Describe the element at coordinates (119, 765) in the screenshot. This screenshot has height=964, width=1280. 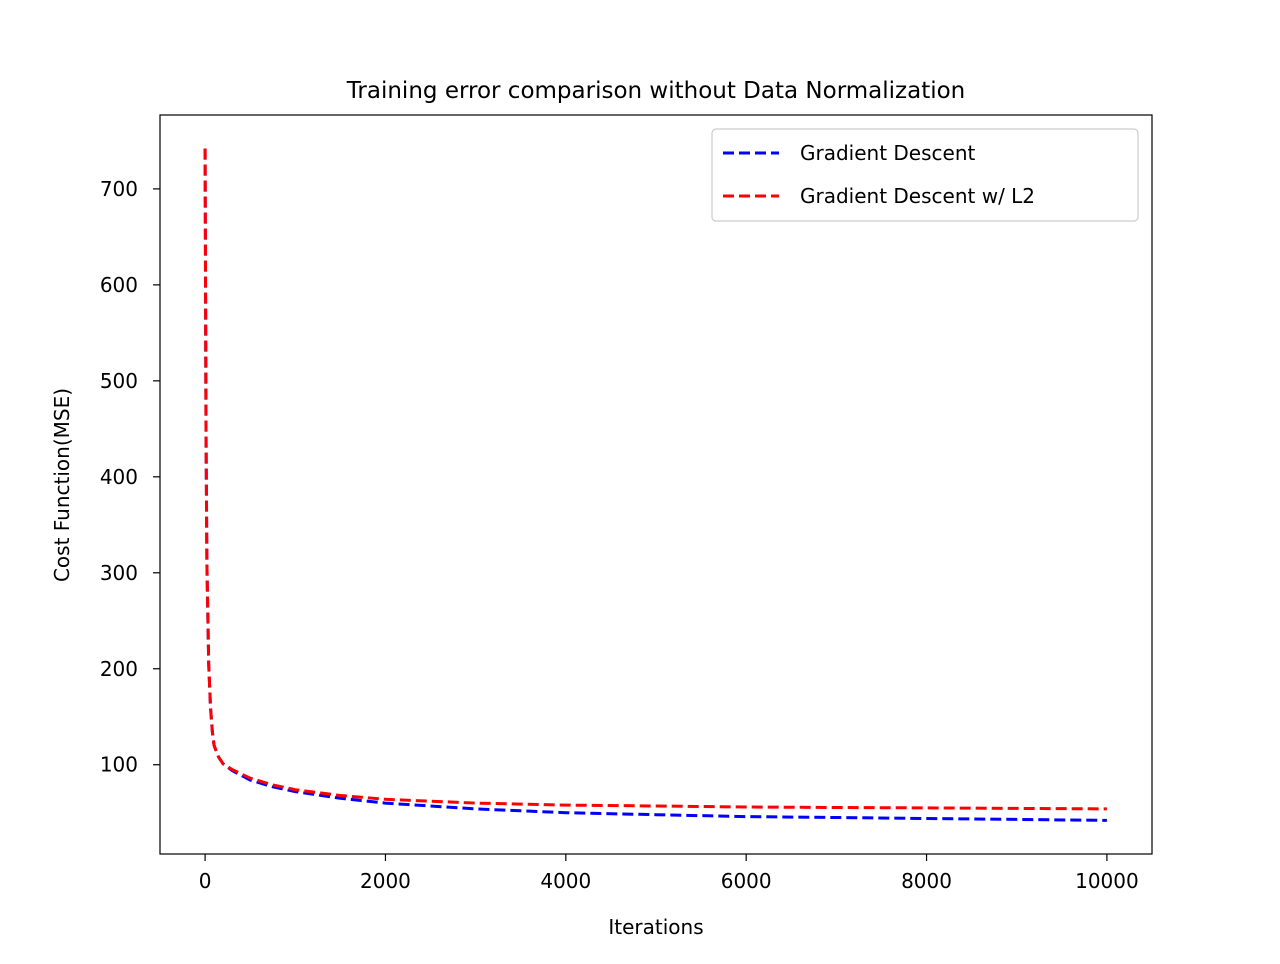
I see `y-tick-label: 100` at that location.